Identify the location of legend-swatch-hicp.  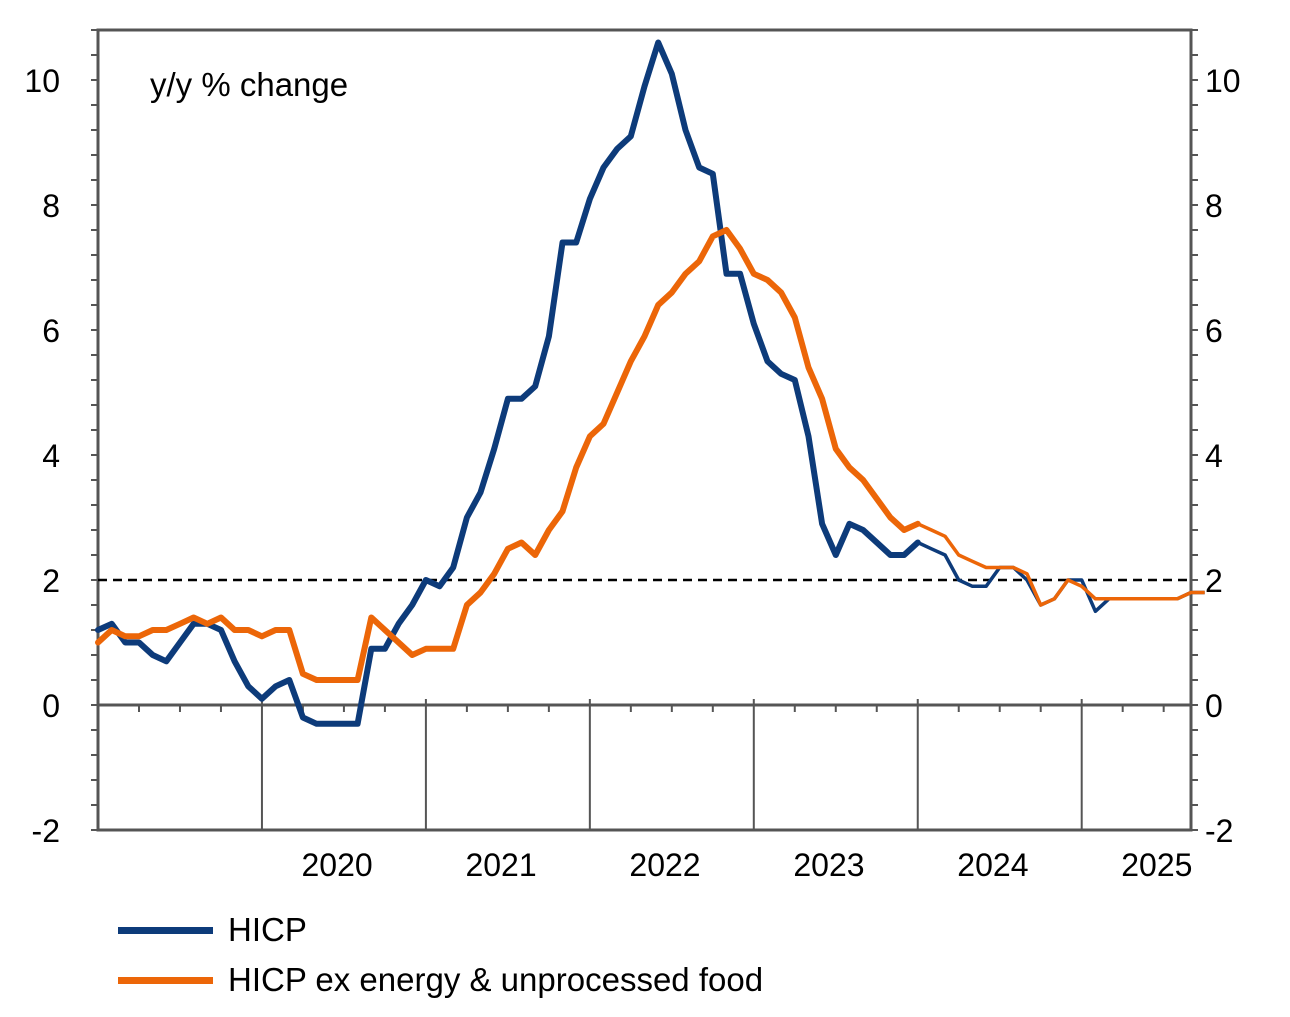
(165, 930).